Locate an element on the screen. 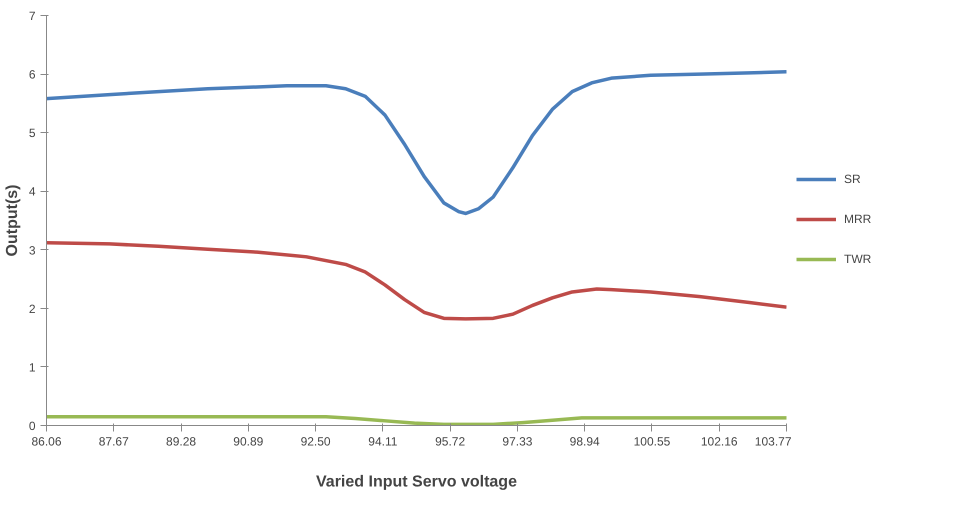 The height and width of the screenshot is (518, 957). x-tick-label: 102.16 is located at coordinates (719, 441).